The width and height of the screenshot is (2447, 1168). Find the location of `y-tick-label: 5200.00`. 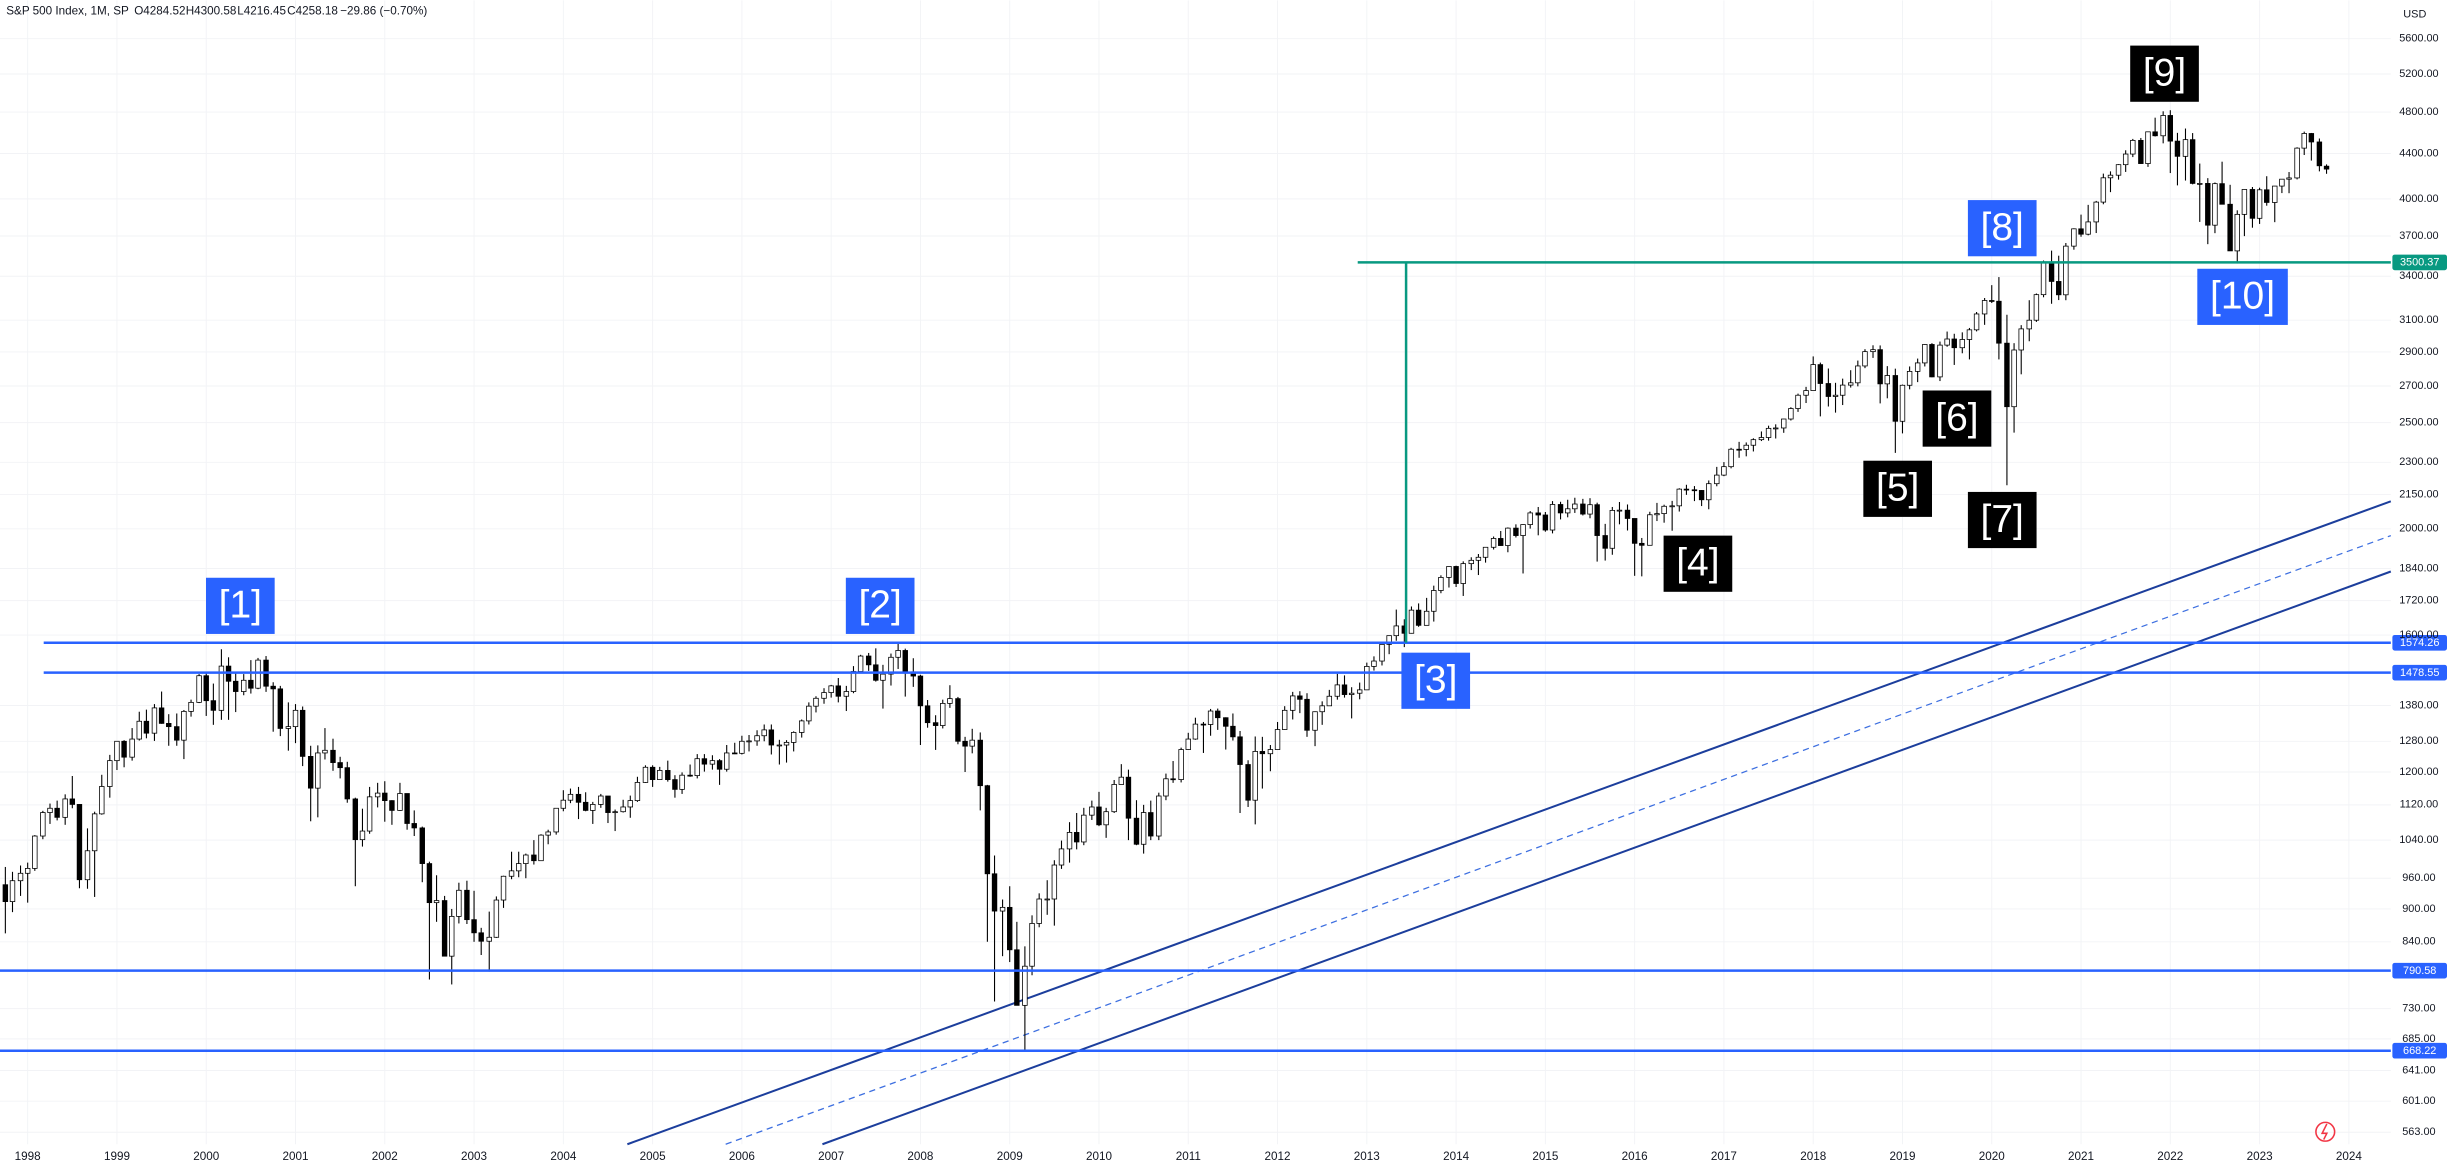

y-tick-label: 5200.00 is located at coordinates (2418, 74).